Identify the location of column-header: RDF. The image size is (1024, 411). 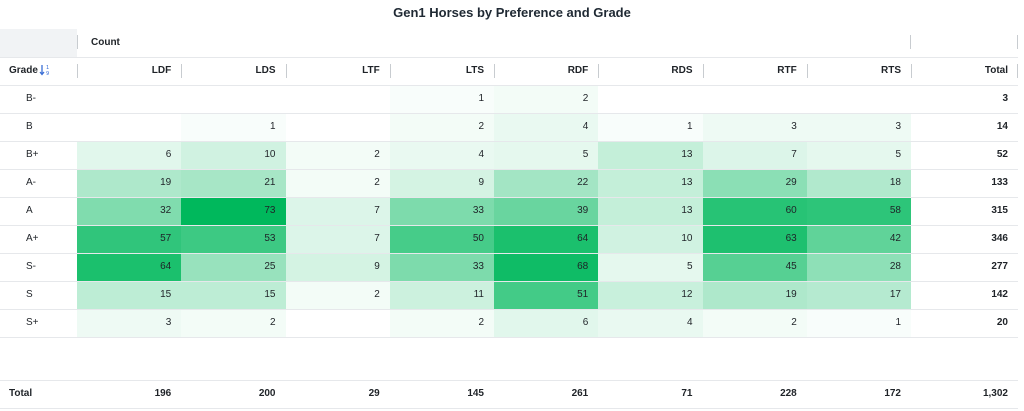
(578, 70).